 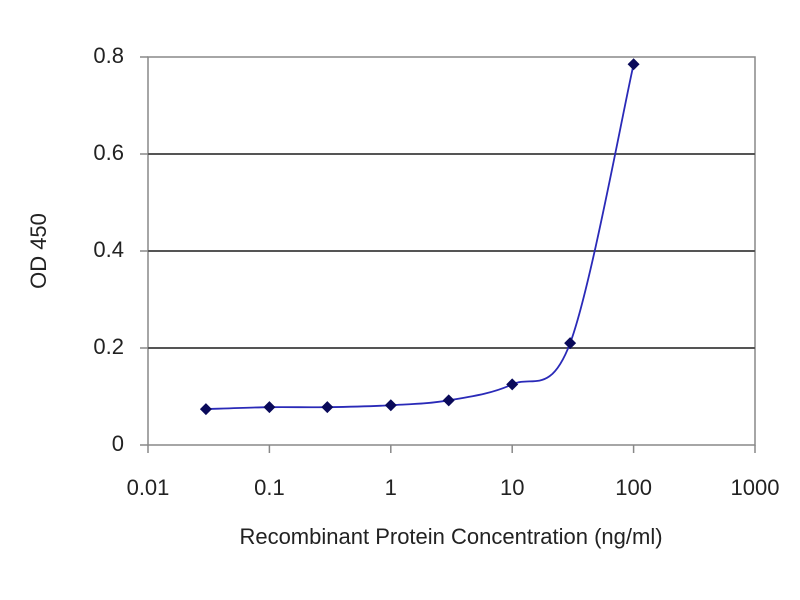 I want to click on y-axis-label: OD 450, so click(x=38, y=251).